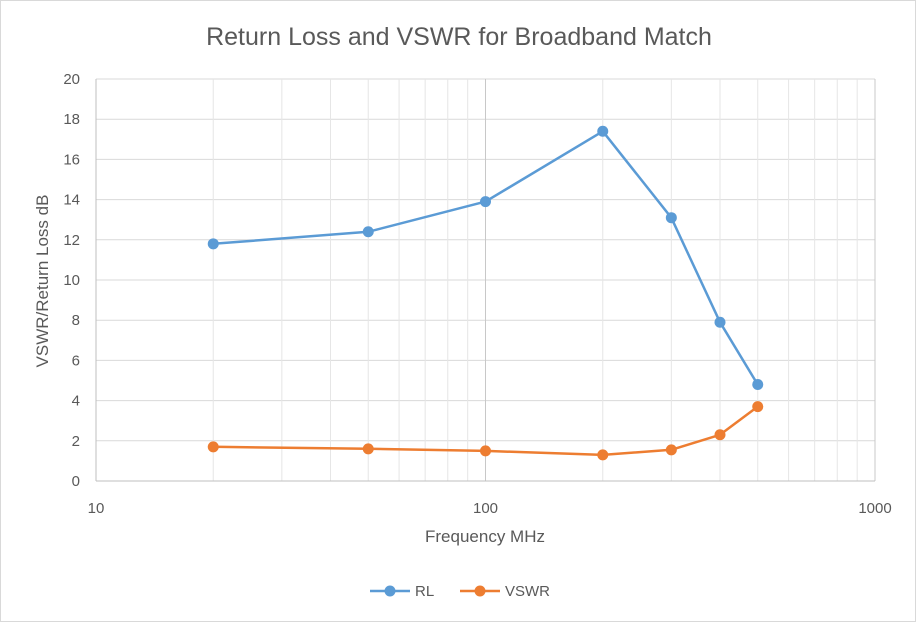 The width and height of the screenshot is (916, 623). Describe the element at coordinates (71, 79) in the screenshot. I see `y-tick-label: 20` at that location.